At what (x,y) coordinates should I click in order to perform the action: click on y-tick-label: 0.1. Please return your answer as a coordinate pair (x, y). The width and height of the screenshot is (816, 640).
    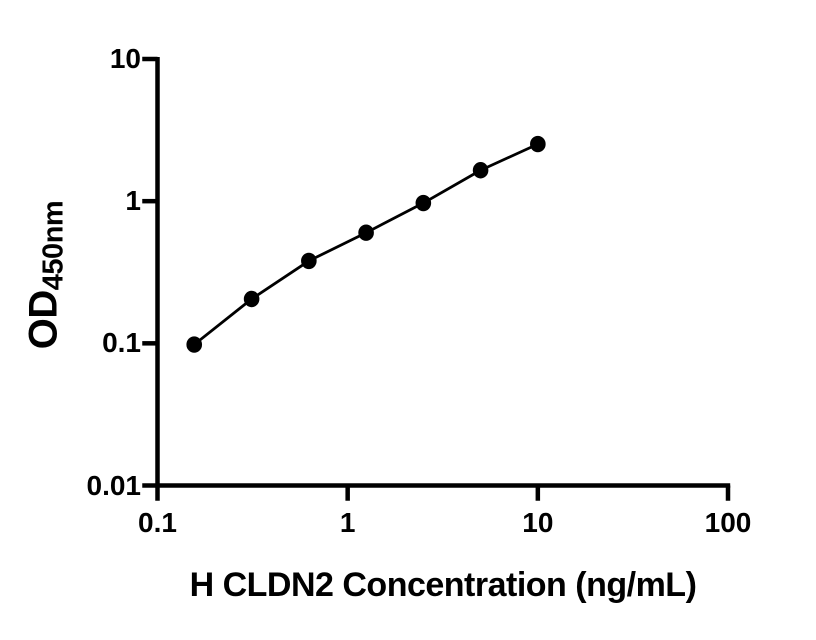
    Looking at the image, I should click on (121, 343).